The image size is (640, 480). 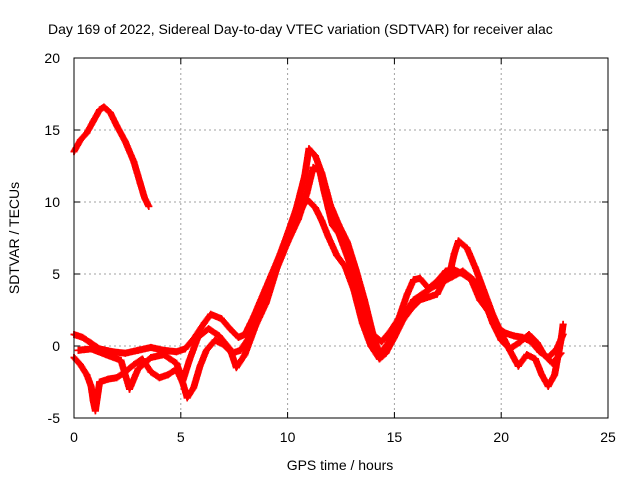 I want to click on x-tick-label: 5, so click(x=181, y=437).